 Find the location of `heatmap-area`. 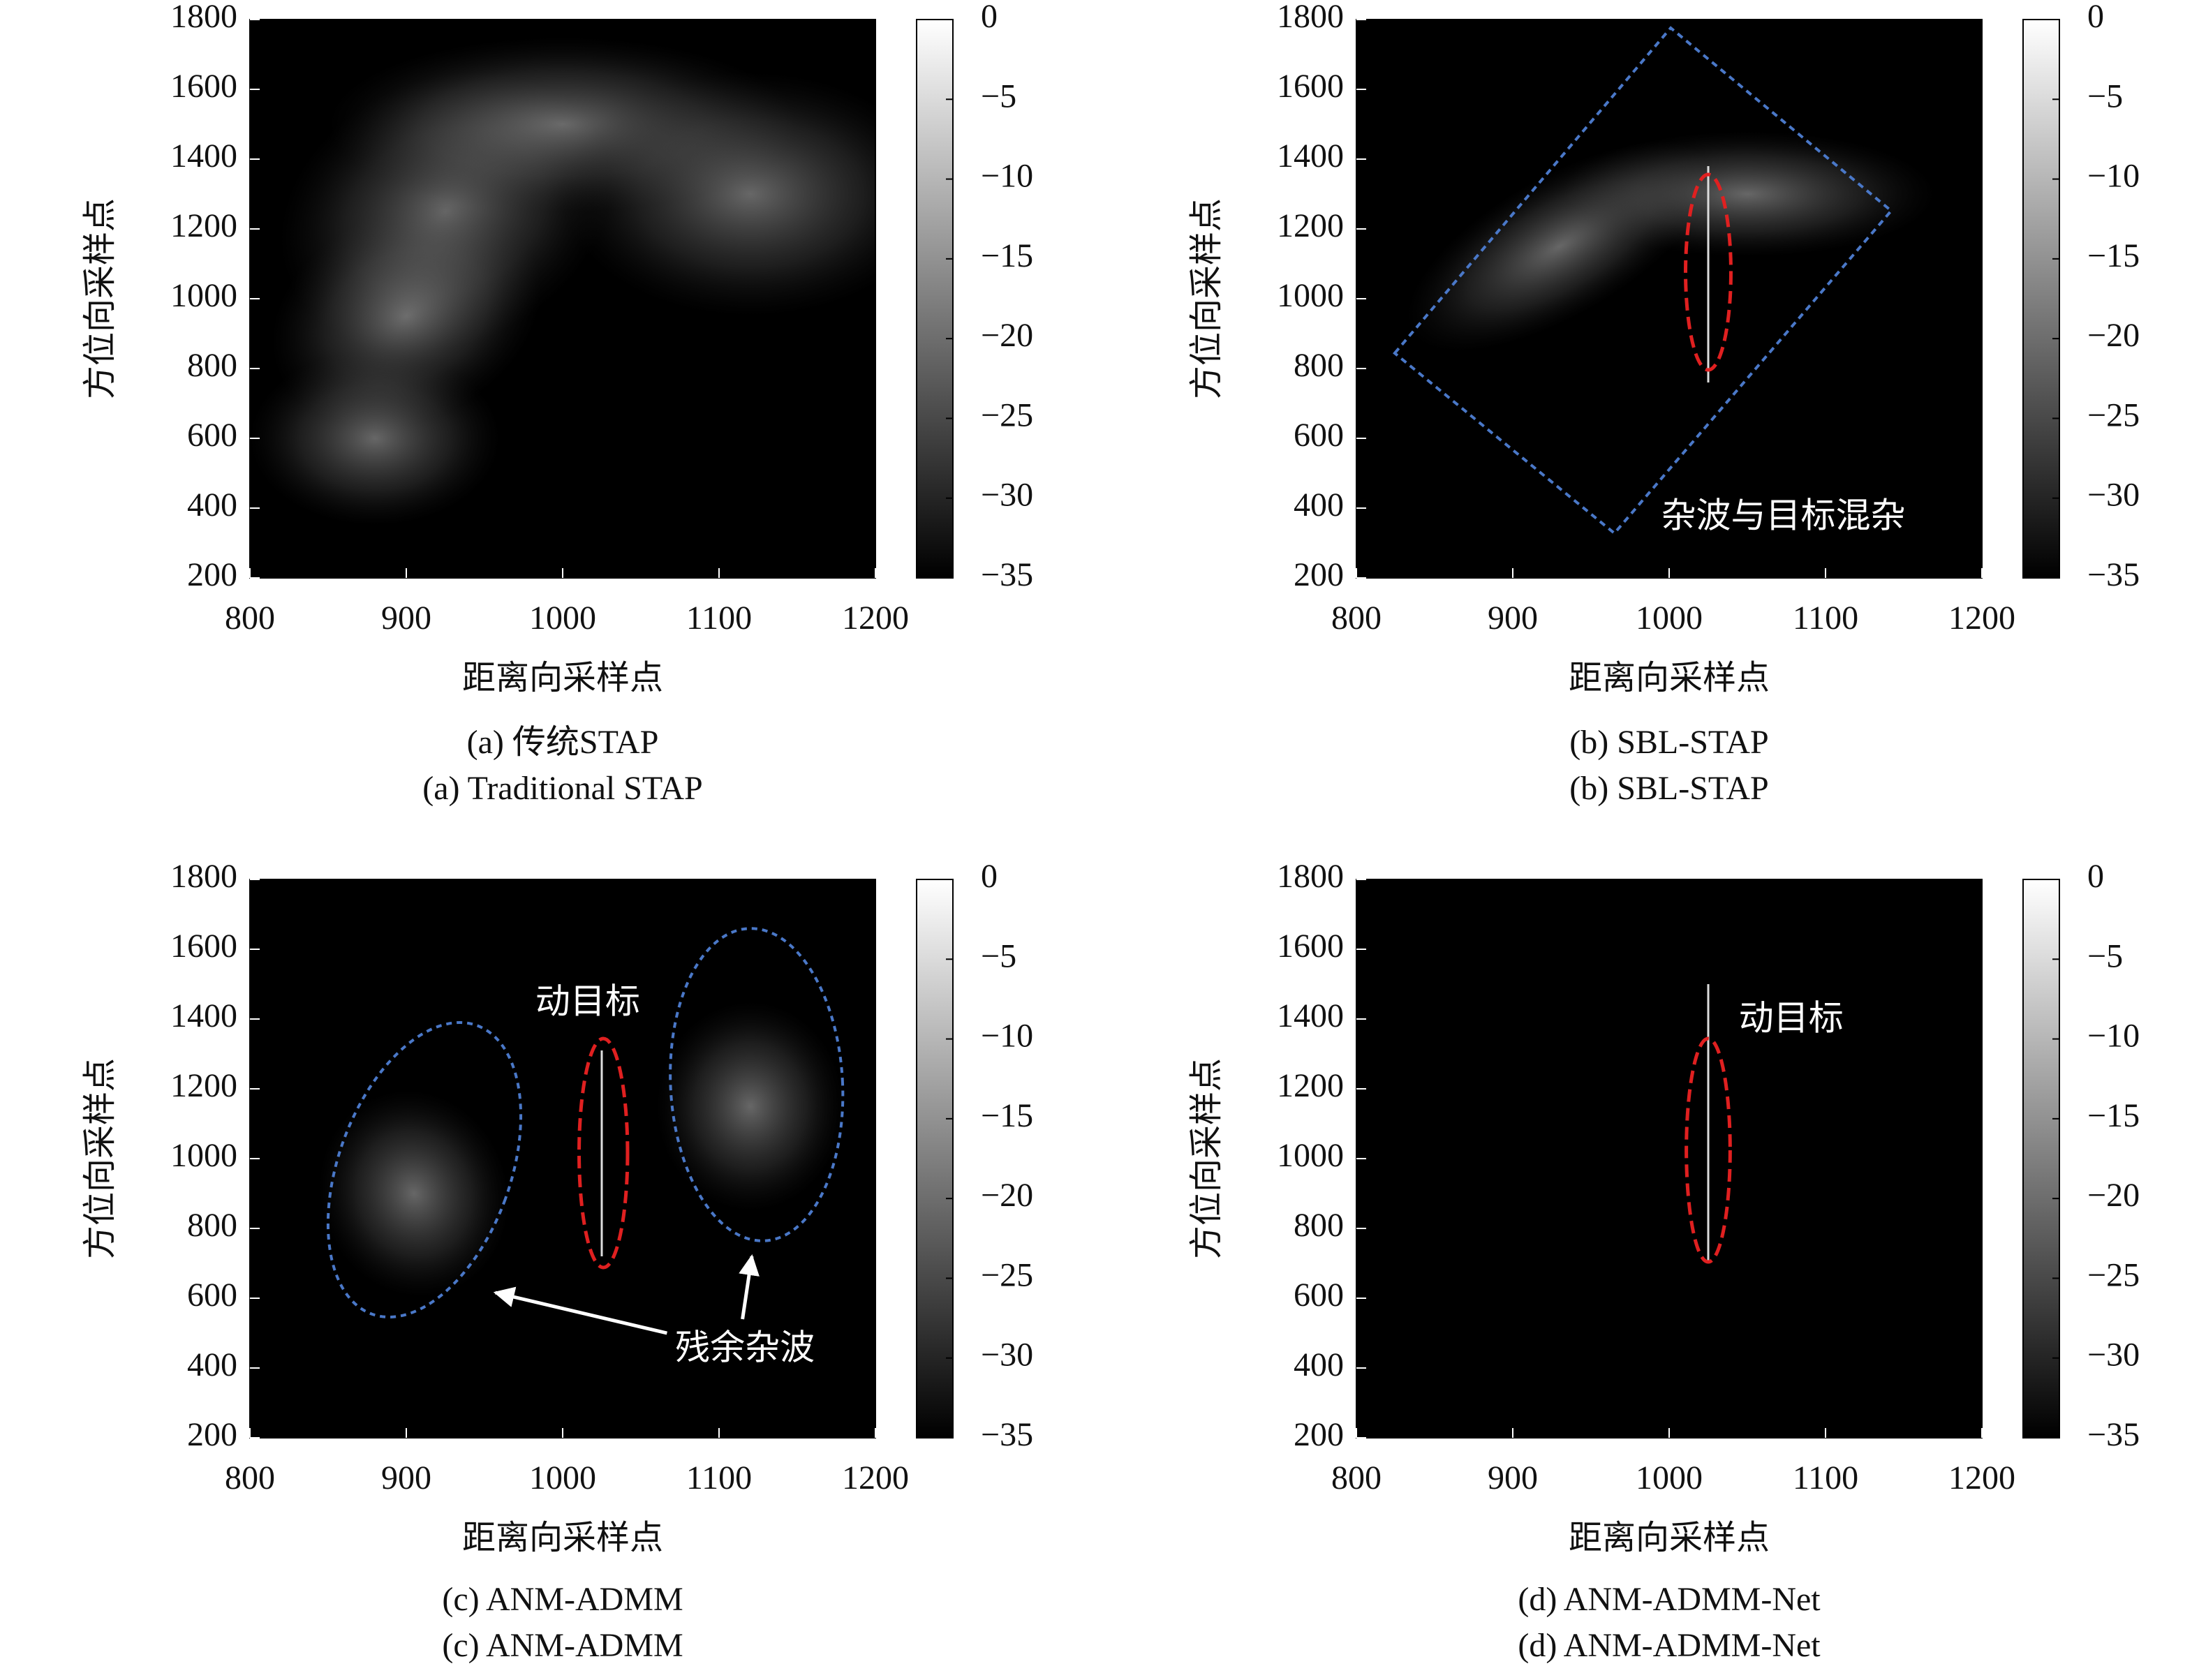

heatmap-area is located at coordinates (1669, 1158).